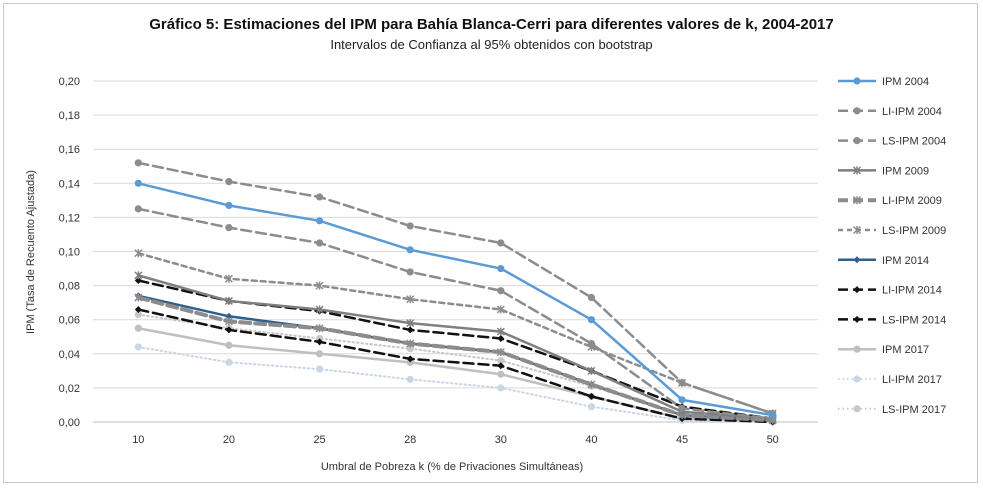  I want to click on legend-item: LS-IPM 2017, so click(892, 410).